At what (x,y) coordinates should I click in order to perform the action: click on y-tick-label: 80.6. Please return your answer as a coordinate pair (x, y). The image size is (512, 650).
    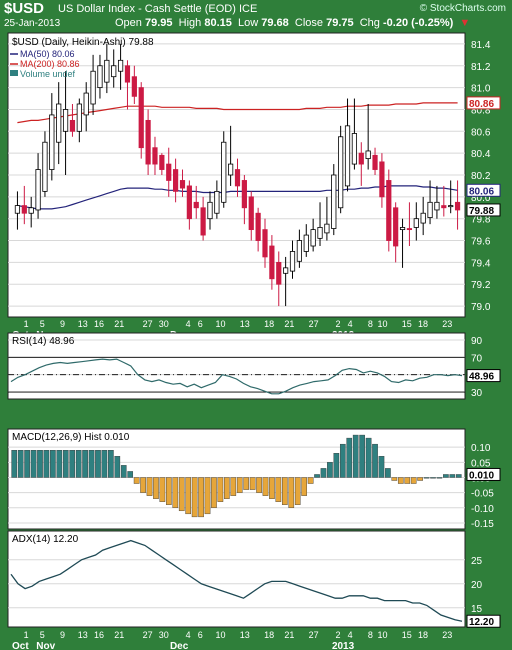
    Looking at the image, I should click on (481, 132).